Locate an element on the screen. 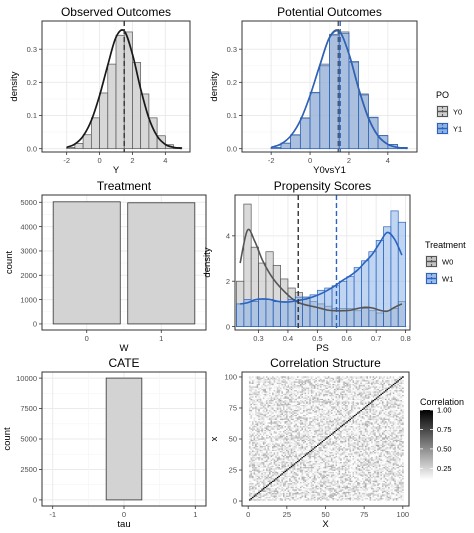 This screenshot has height=533, width=474. panel-title: Treatment is located at coordinates (124, 186).